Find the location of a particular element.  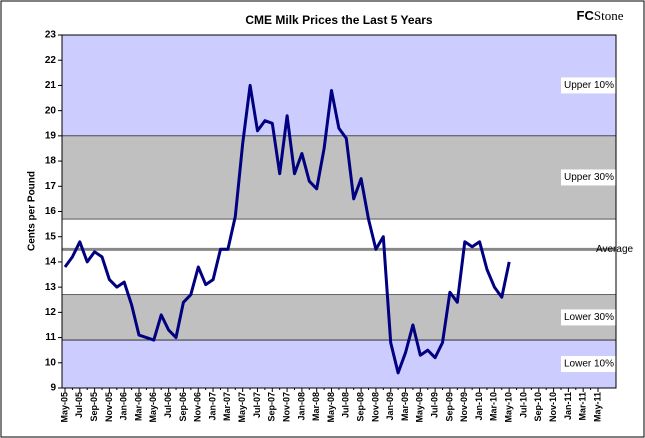

x-tick-label: May-07 is located at coordinates (242, 407).